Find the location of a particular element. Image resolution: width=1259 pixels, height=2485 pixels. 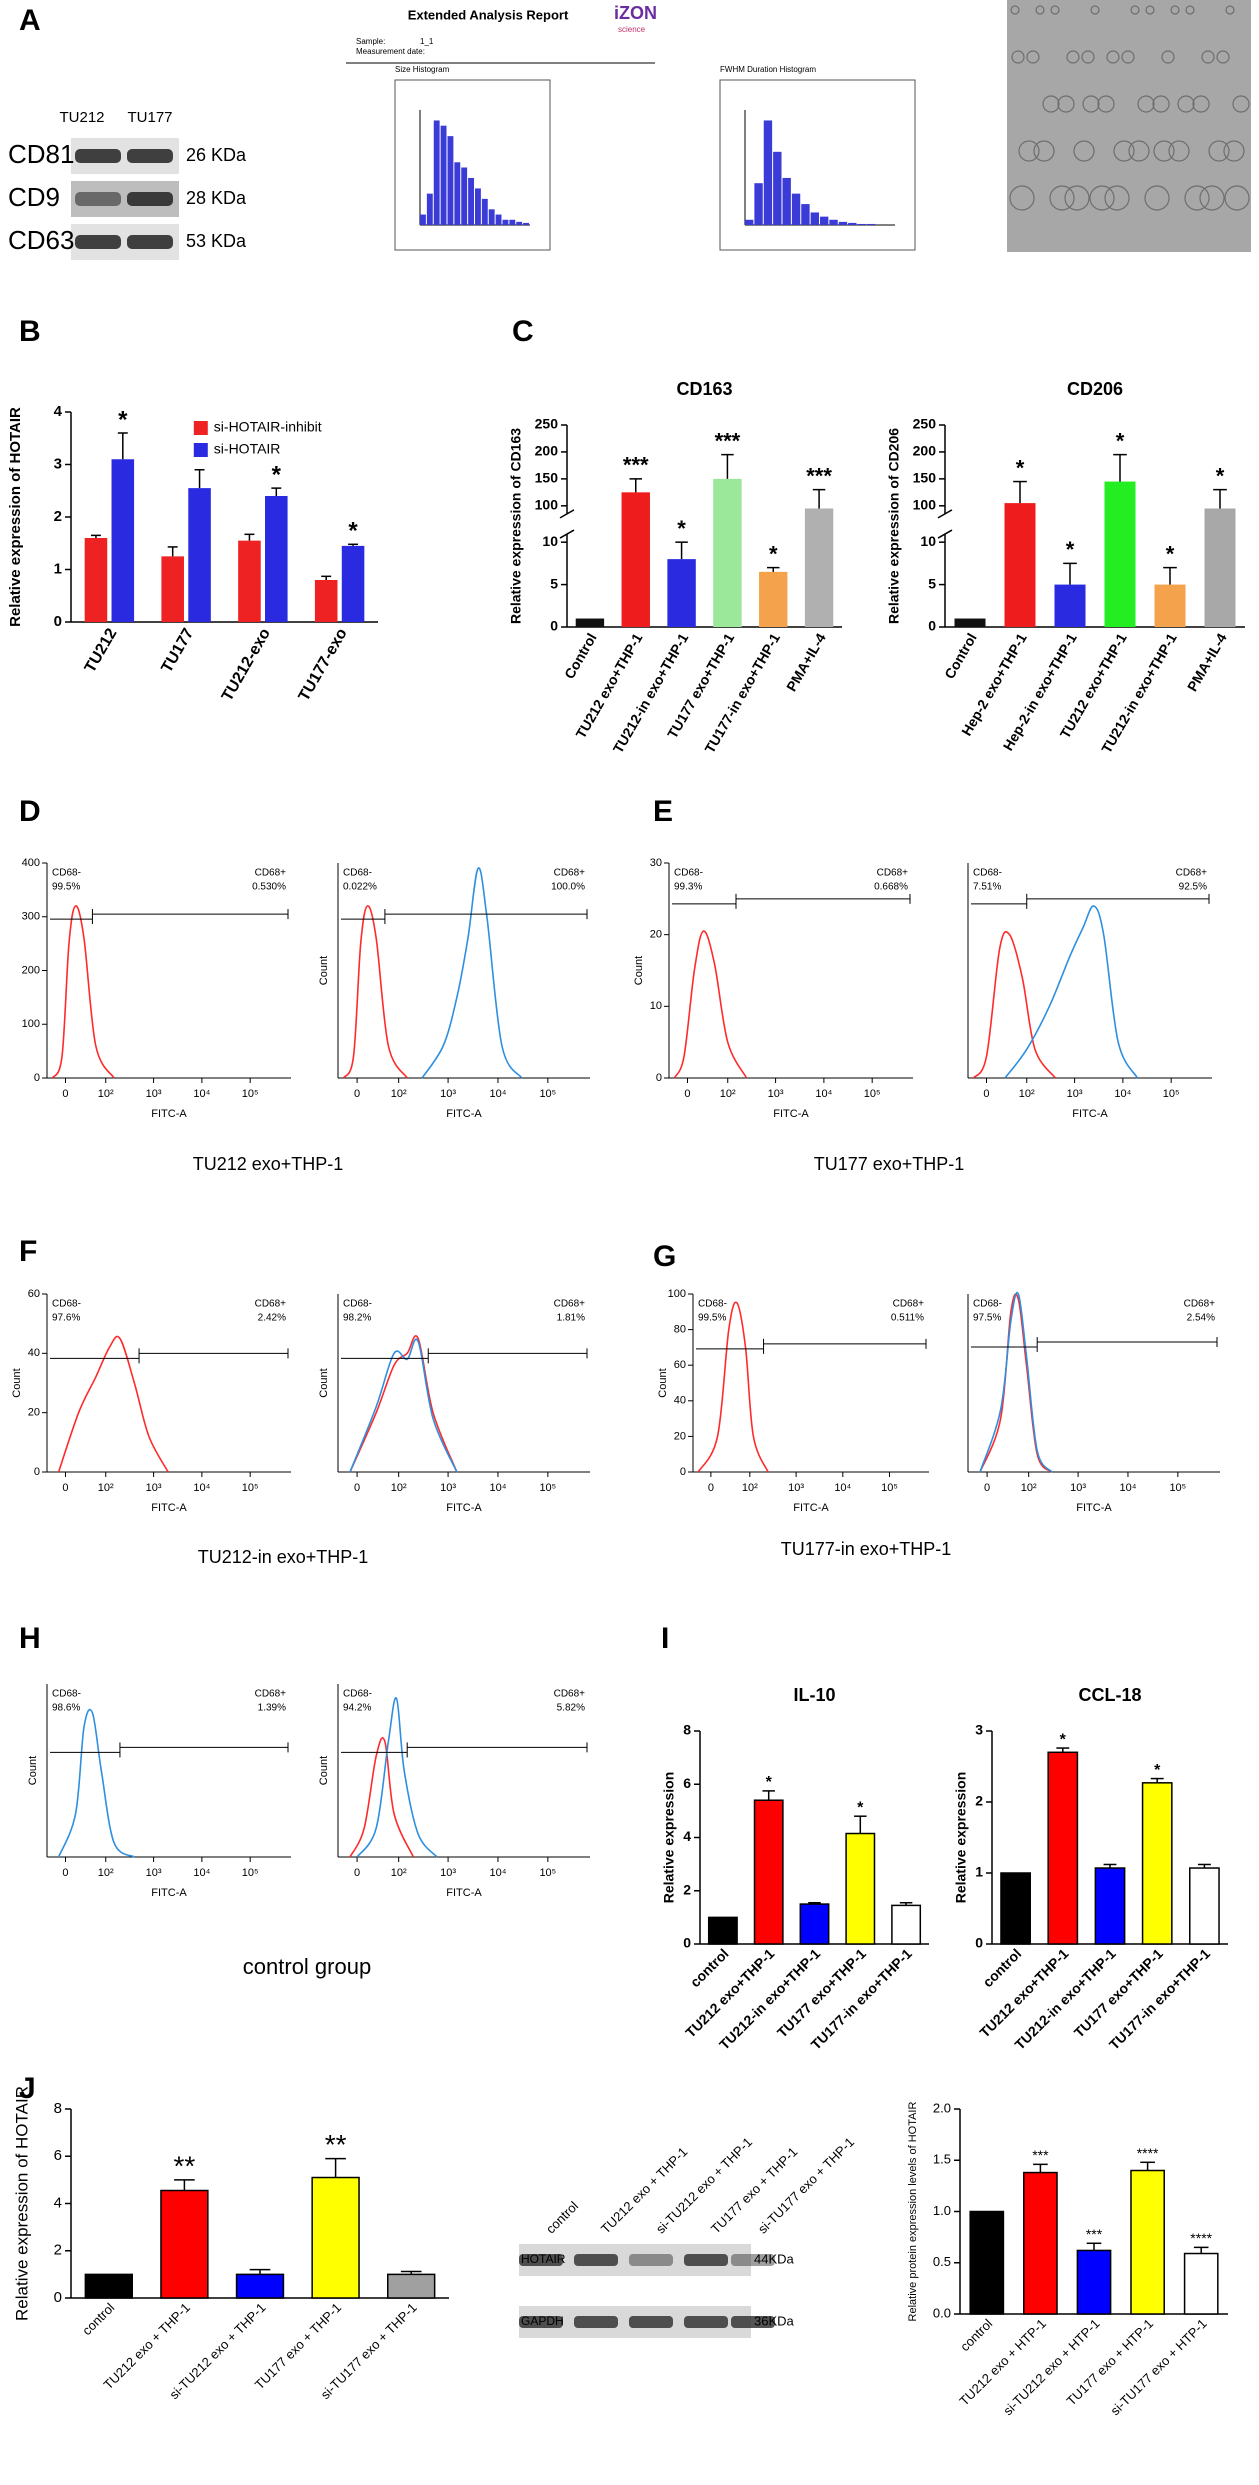

lane-label: control is located at coordinates (562, 2217).